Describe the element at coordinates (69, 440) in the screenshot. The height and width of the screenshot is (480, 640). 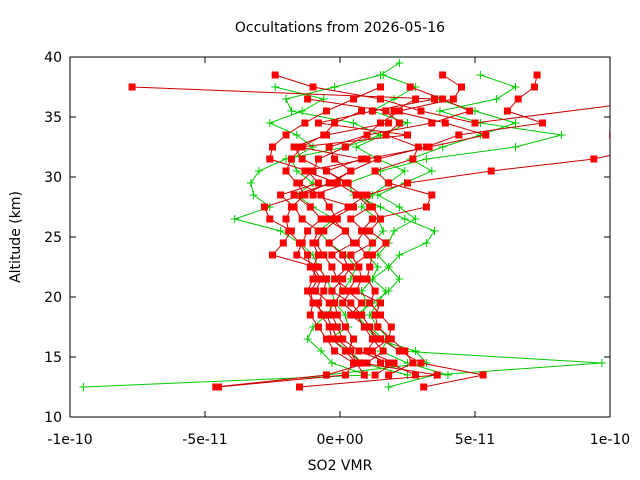
I see `x-tick-label: -1e-10` at that location.